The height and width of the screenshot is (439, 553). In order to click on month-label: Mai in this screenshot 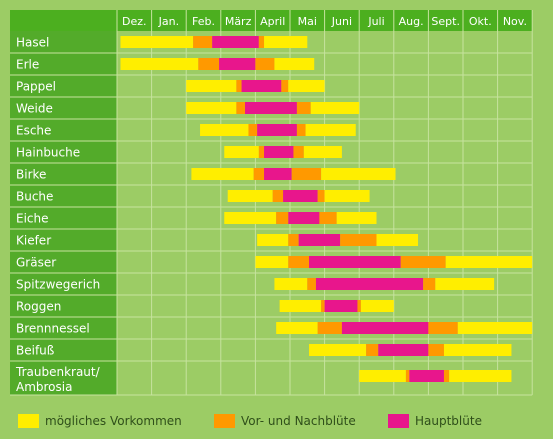, I will do `click(307, 21)`.